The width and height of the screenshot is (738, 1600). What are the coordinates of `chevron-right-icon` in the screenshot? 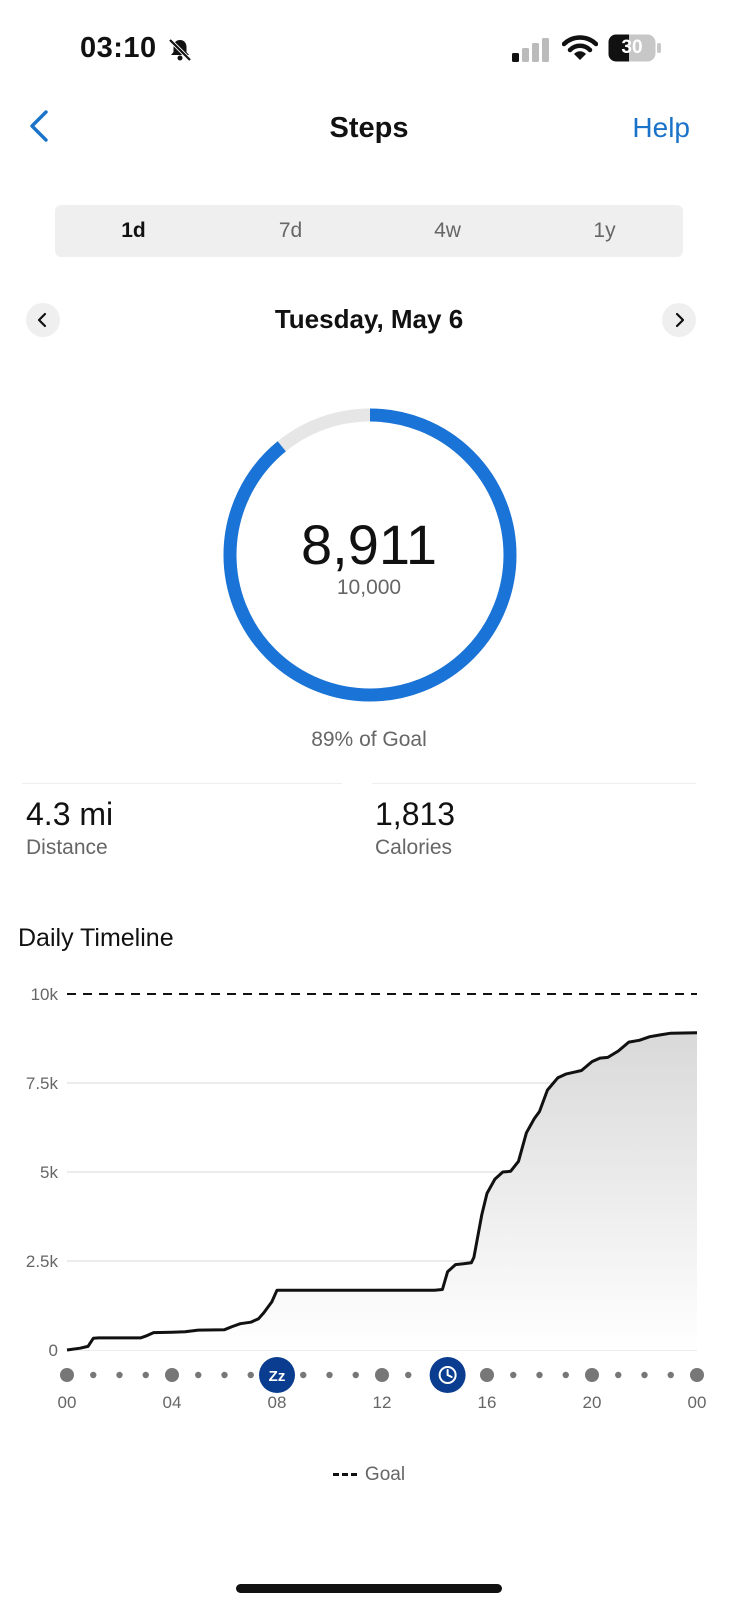 It's located at (680, 320).